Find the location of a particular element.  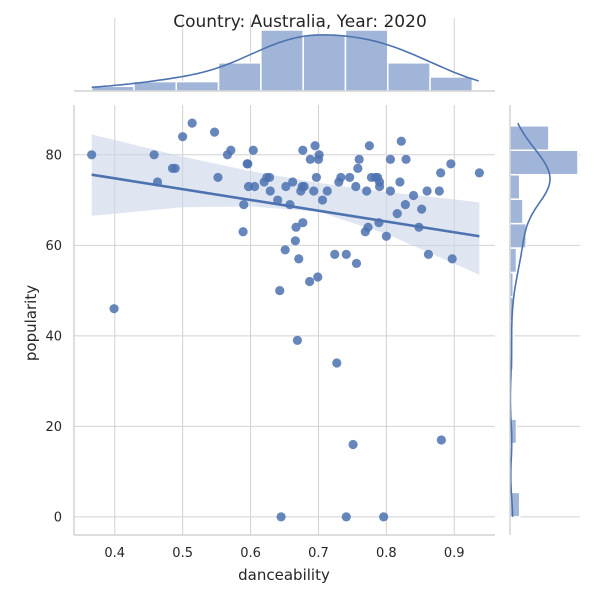

x-tick-label: 0.8 is located at coordinates (386, 553).